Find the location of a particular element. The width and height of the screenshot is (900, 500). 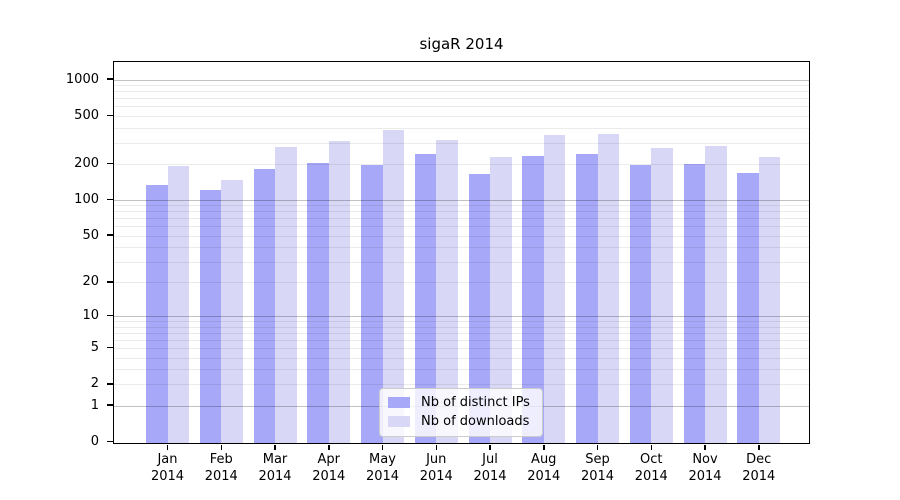

bar-distinct-ips-sep is located at coordinates (587, 298).